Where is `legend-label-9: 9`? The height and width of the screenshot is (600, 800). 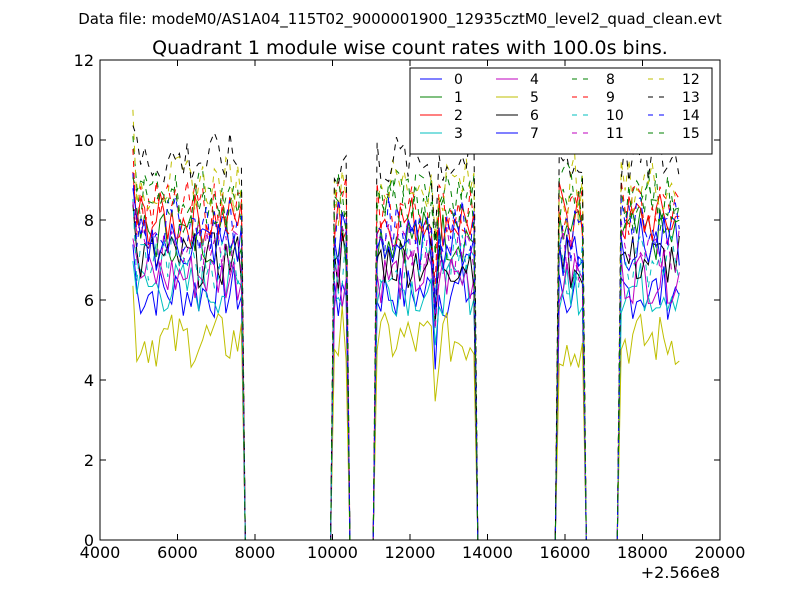 legend-label-9: 9 is located at coordinates (610, 98).